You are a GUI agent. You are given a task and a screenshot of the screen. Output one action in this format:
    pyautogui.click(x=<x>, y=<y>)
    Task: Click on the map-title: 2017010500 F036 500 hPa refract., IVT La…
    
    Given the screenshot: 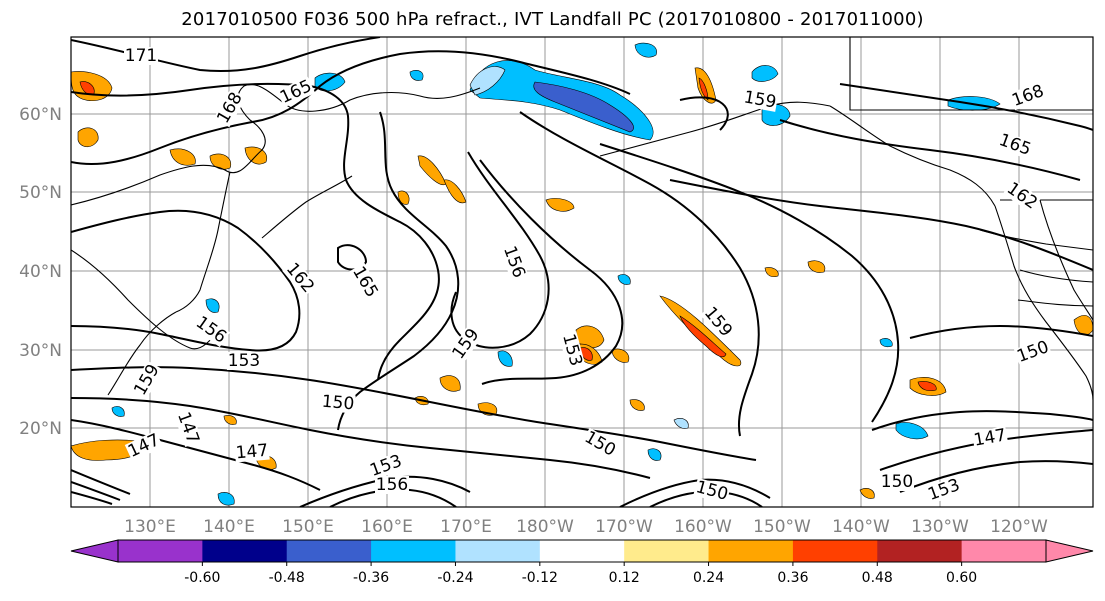 What is the action you would take?
    pyautogui.click(x=552, y=19)
    